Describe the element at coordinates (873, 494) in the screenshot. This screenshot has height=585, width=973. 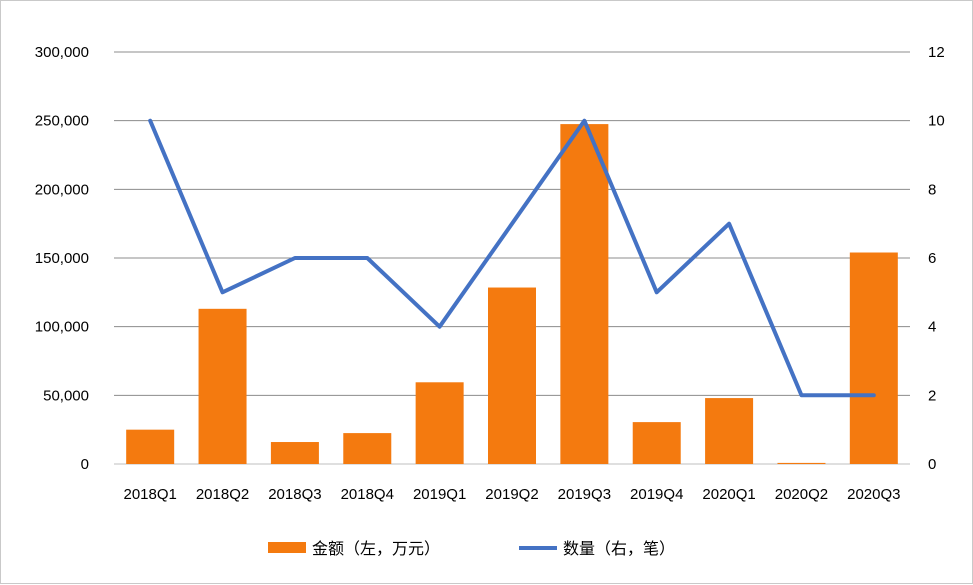
I see `x-tick-label: 2020Q3` at that location.